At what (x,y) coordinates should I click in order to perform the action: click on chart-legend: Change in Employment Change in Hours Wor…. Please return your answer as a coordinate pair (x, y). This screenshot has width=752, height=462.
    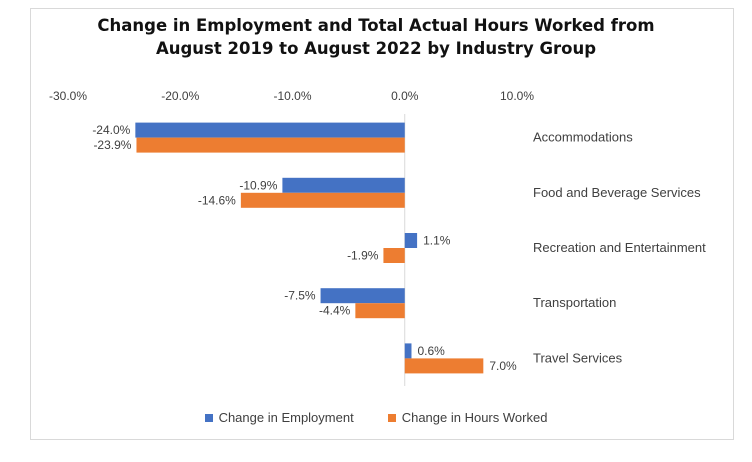
    Looking at the image, I should click on (376, 417).